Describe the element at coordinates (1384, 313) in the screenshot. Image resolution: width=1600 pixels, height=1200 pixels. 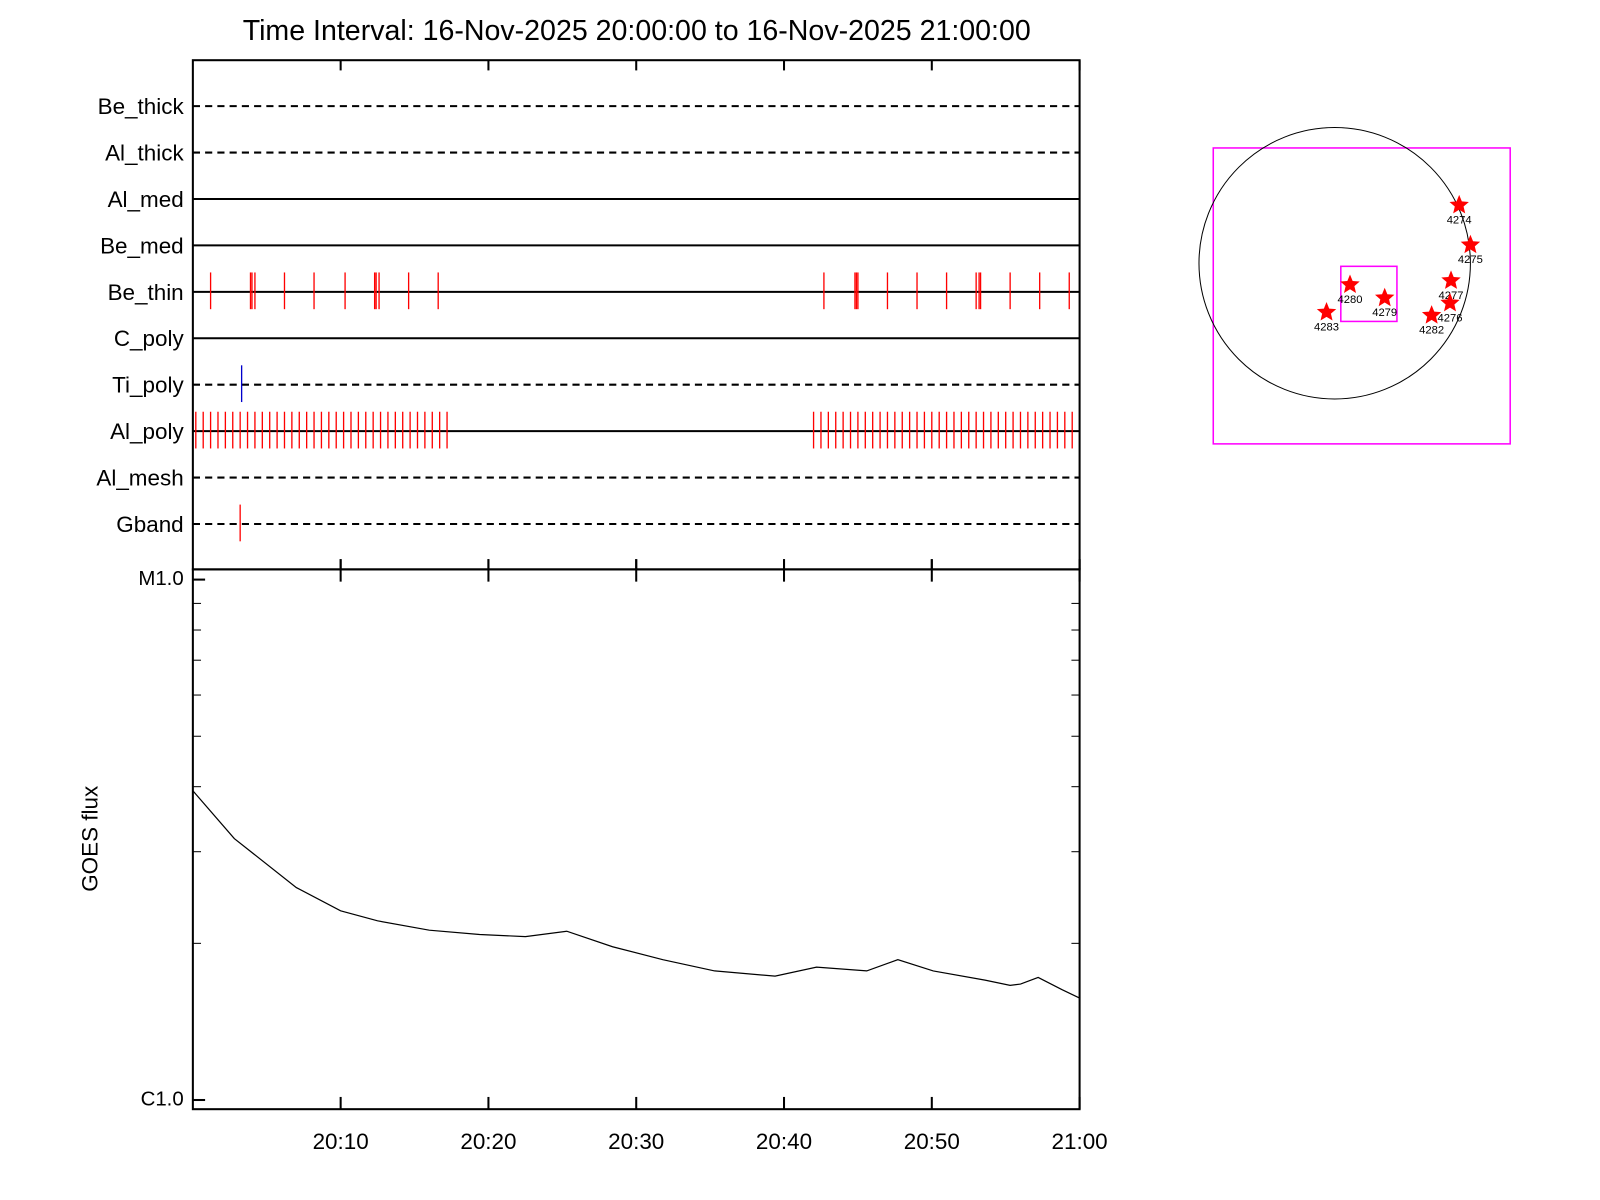
I see `region-label: 4279` at that location.